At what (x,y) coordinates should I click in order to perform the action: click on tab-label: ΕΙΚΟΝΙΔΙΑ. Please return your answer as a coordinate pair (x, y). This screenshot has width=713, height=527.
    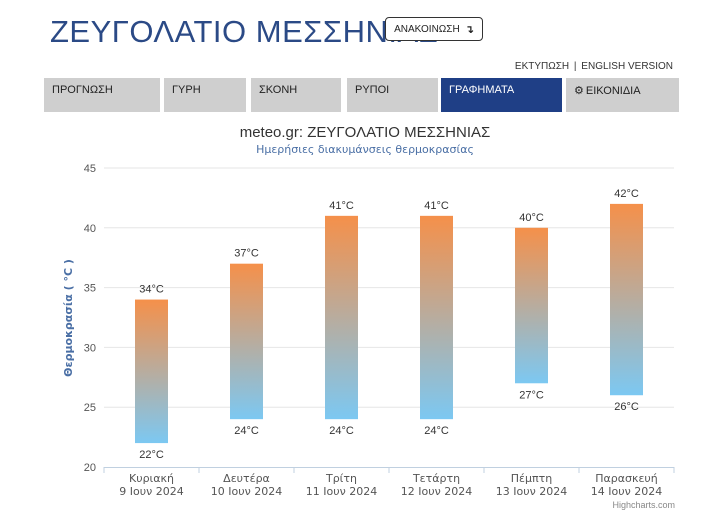
    Looking at the image, I should click on (613, 91).